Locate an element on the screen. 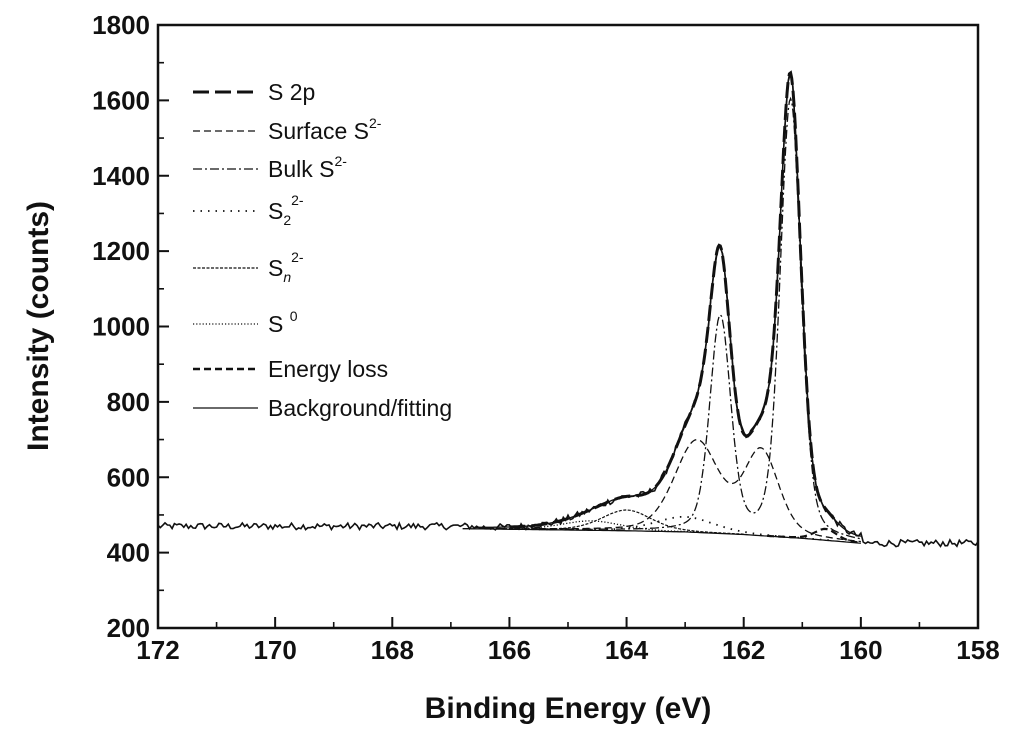  y-tick-label: 1800 is located at coordinates (121, 25).